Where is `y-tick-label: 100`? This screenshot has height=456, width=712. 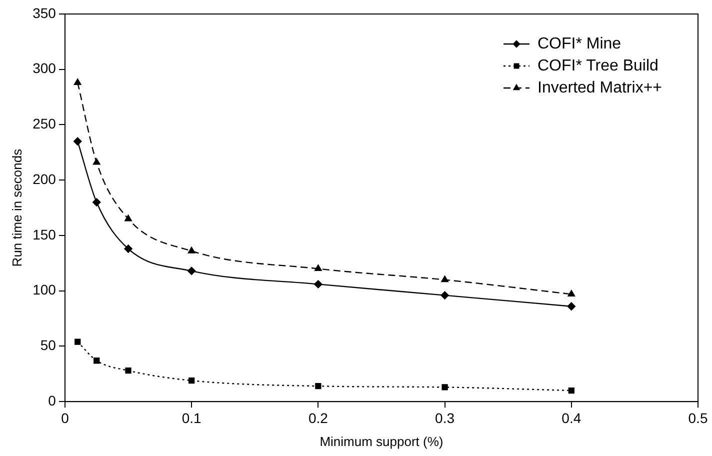 y-tick-label: 100 is located at coordinates (44, 290).